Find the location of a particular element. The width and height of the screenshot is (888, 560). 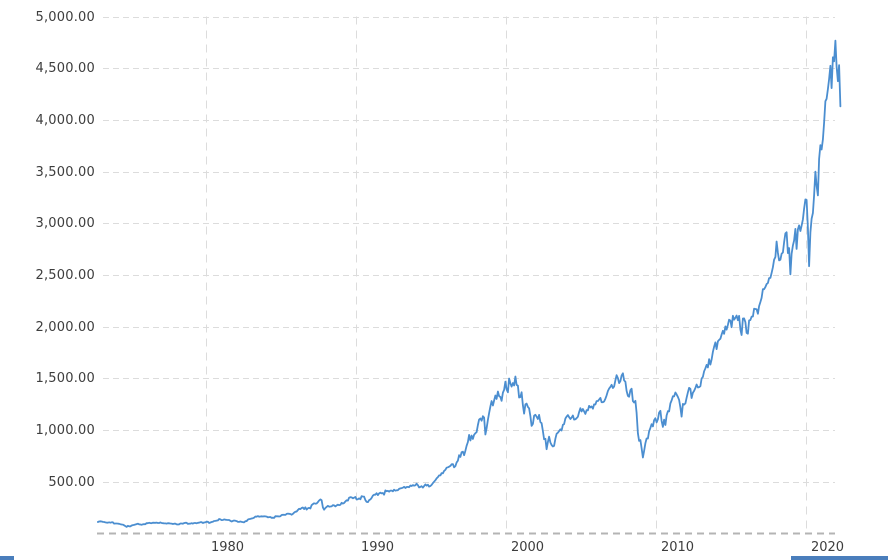

y-axis-tick-label: 4,000.00 is located at coordinates (65, 120).